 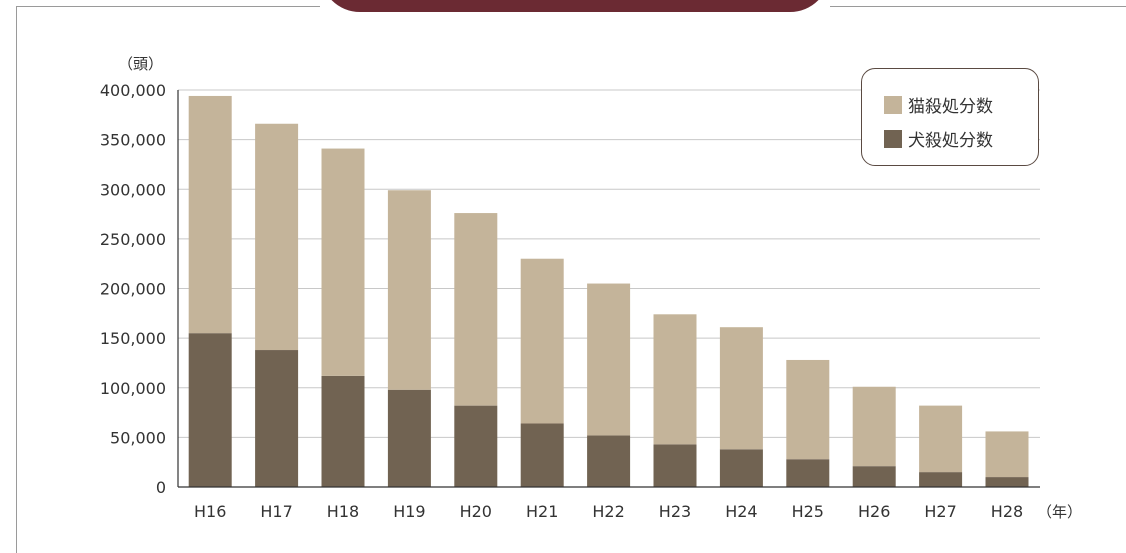 I want to click on y-tick-label: 100,000, so click(x=133, y=388).